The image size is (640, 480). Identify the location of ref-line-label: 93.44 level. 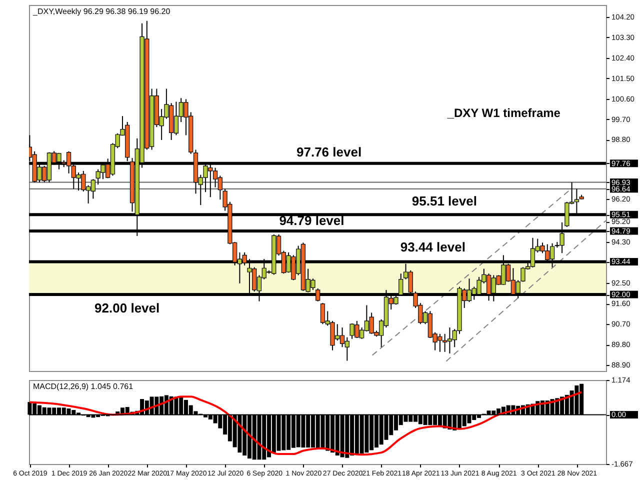
(433, 247).